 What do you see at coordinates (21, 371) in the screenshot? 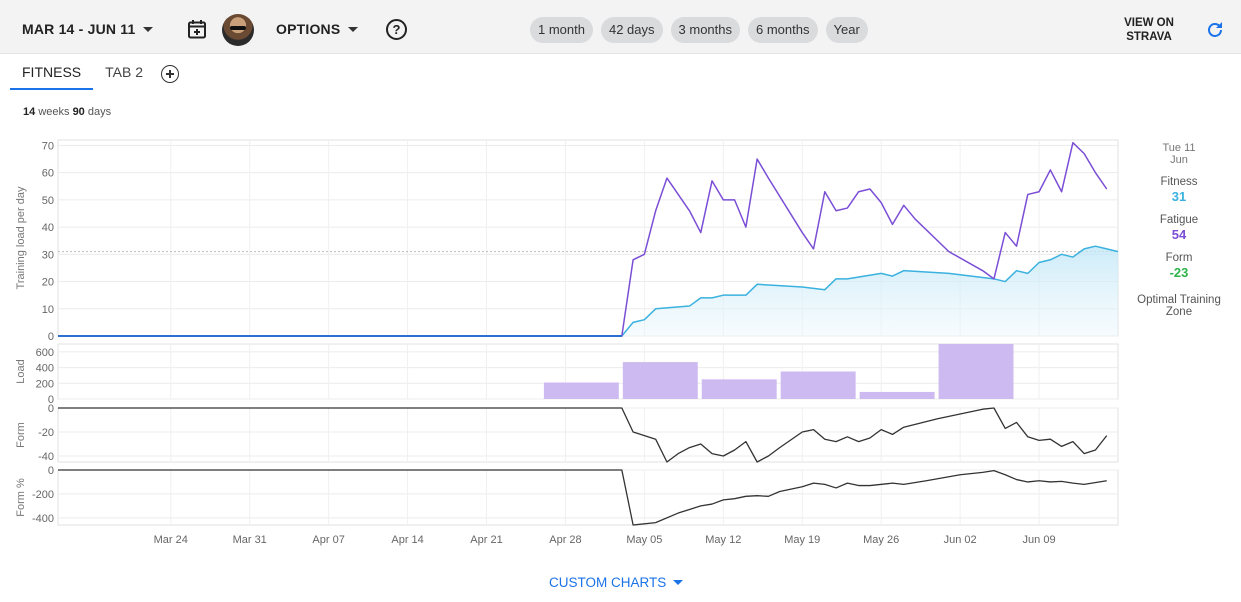
I see `y-axis-label: Load` at bounding box center [21, 371].